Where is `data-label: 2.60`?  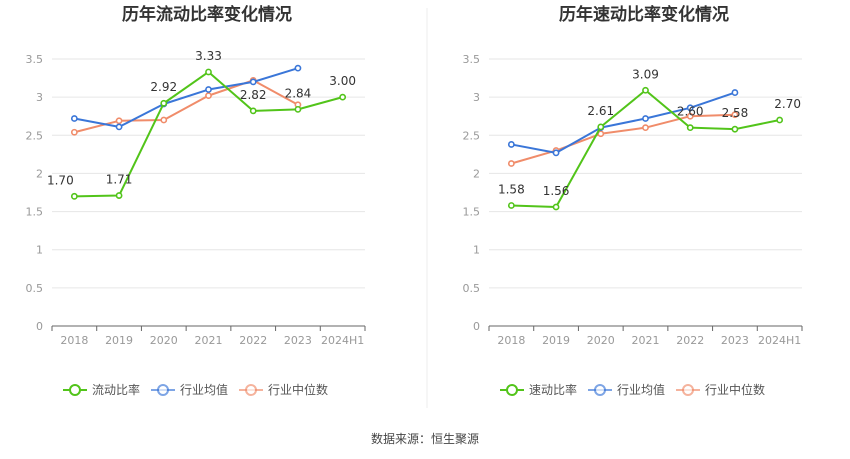
data-label: 2.60 is located at coordinates (690, 112).